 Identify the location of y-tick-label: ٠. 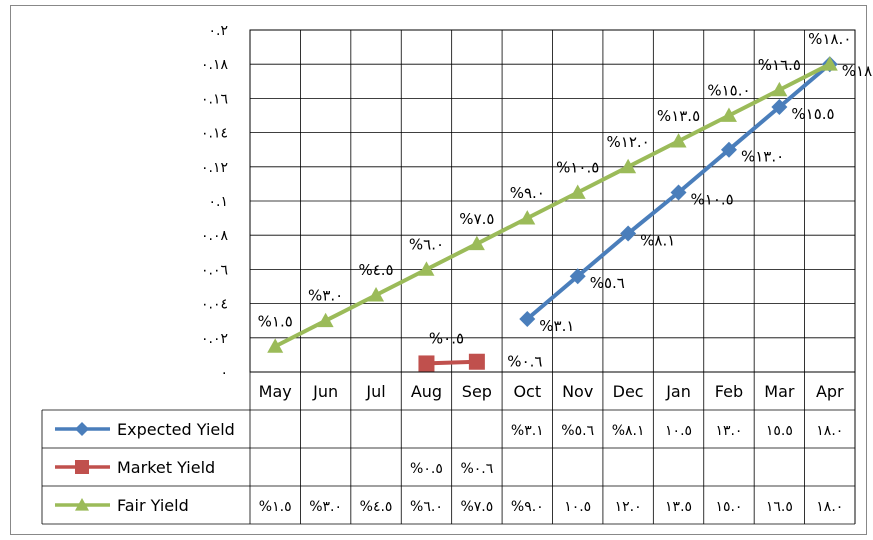
(224, 373).